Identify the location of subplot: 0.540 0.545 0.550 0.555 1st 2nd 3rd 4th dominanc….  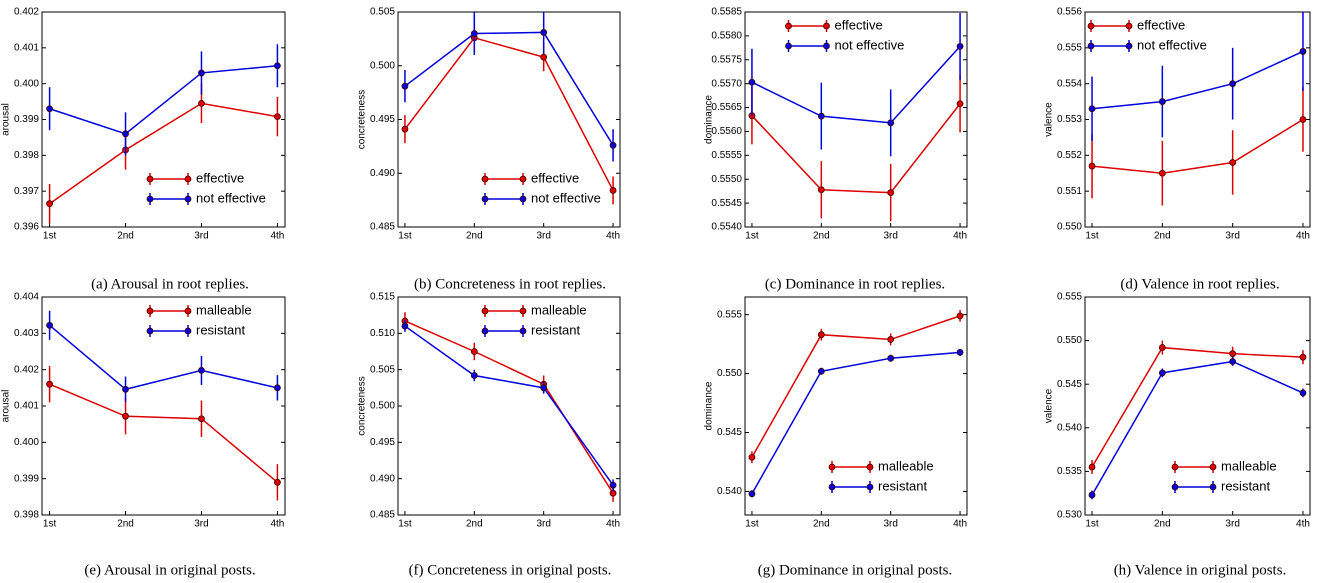
(836, 437).